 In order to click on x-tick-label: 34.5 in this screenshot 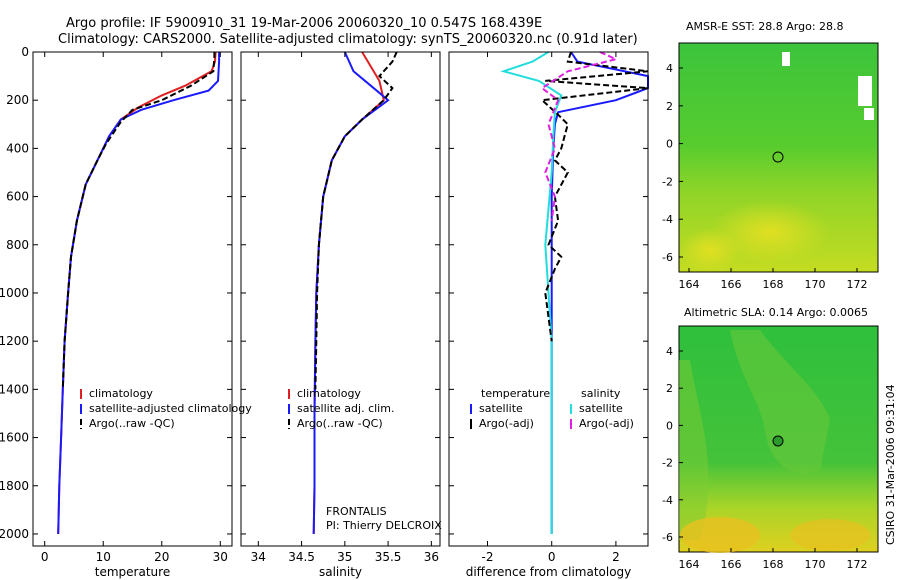, I will do `click(301, 557)`.